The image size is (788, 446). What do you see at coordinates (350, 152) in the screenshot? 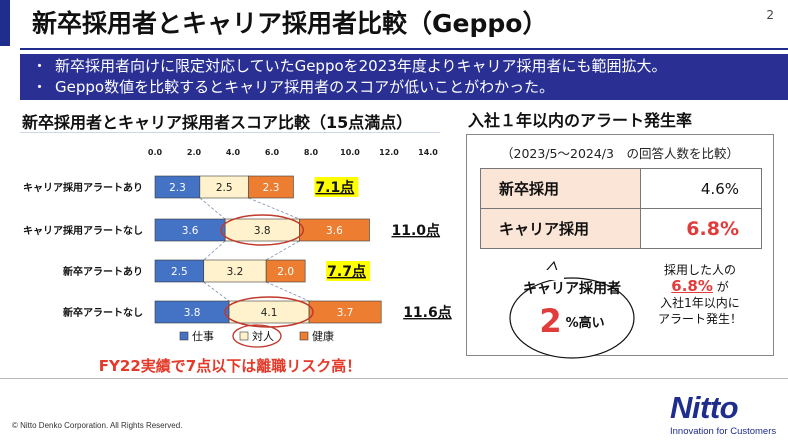
I see `x-tick-label: 10.0` at bounding box center [350, 152].